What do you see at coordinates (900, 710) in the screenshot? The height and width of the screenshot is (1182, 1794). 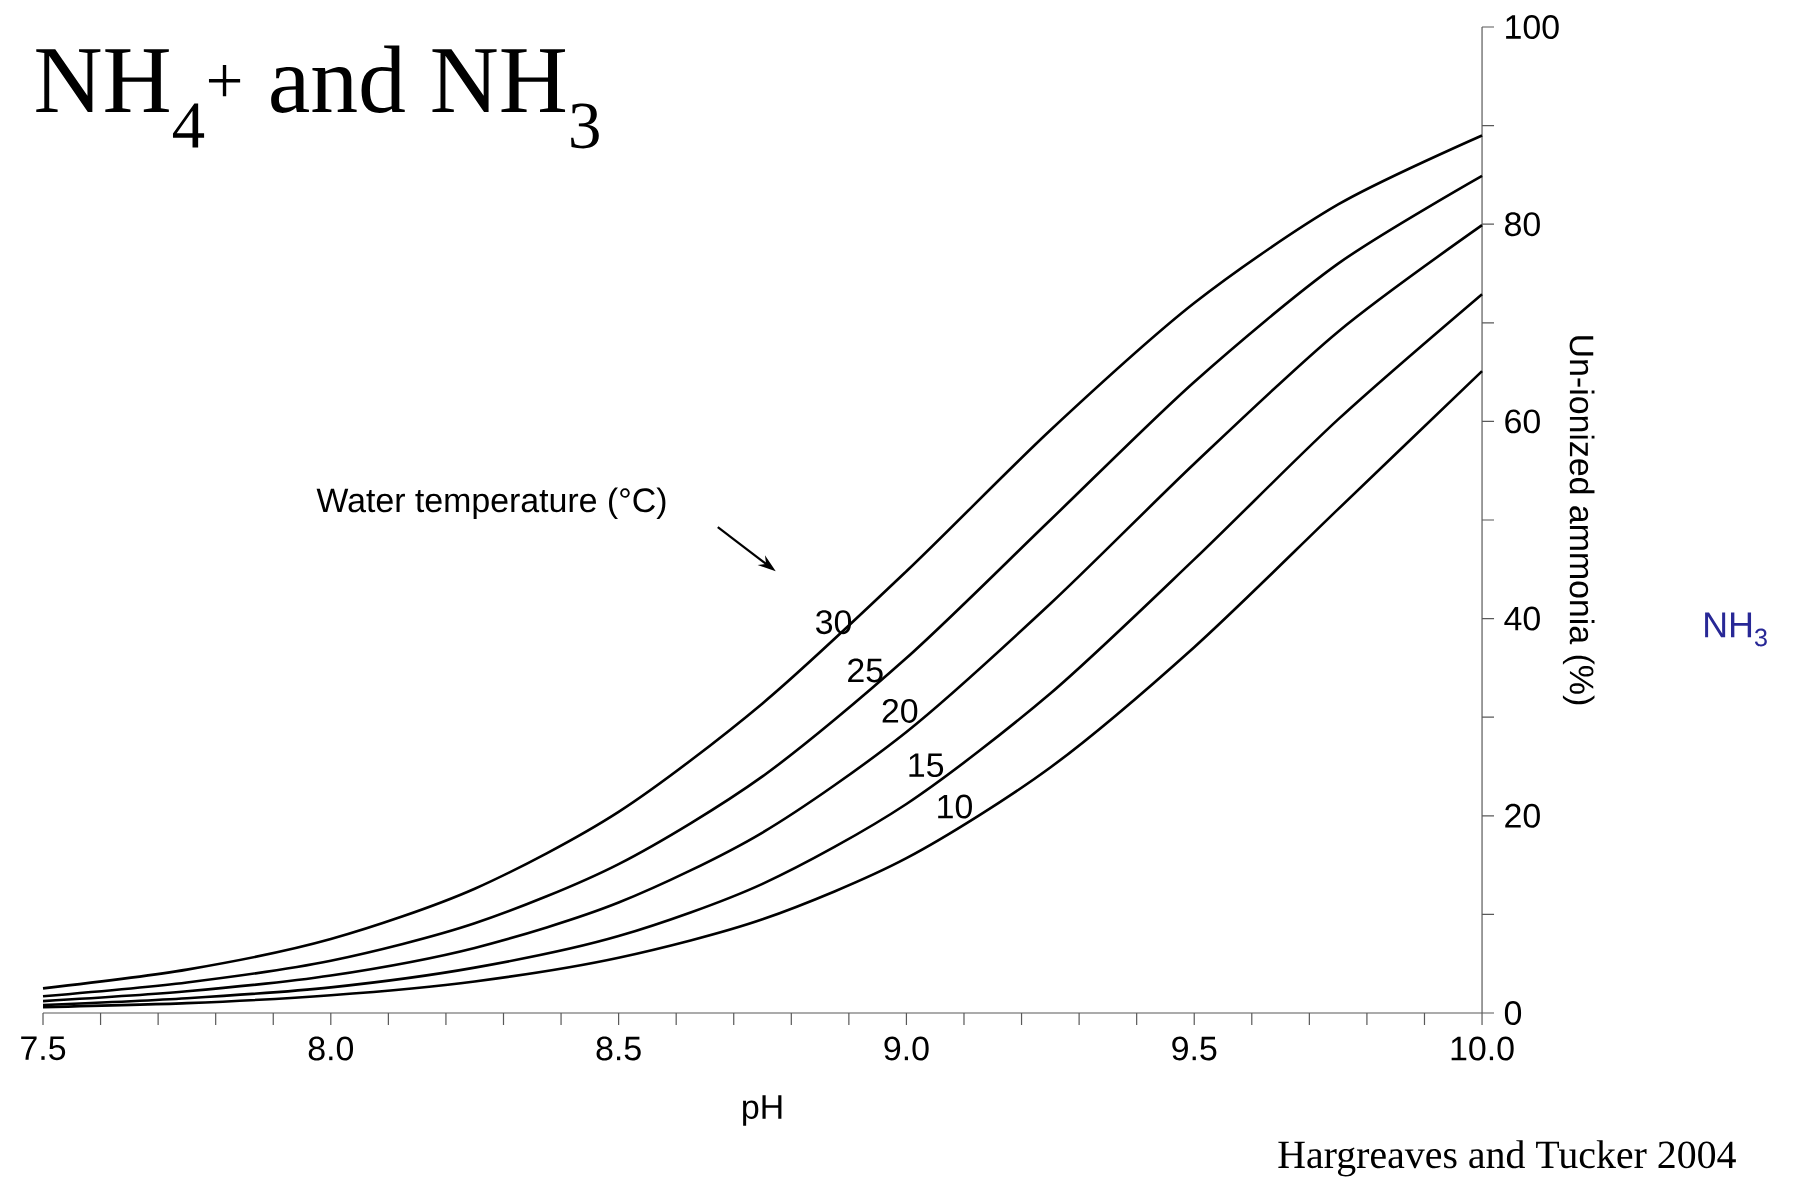 I see `series-label: 20` at bounding box center [900, 710].